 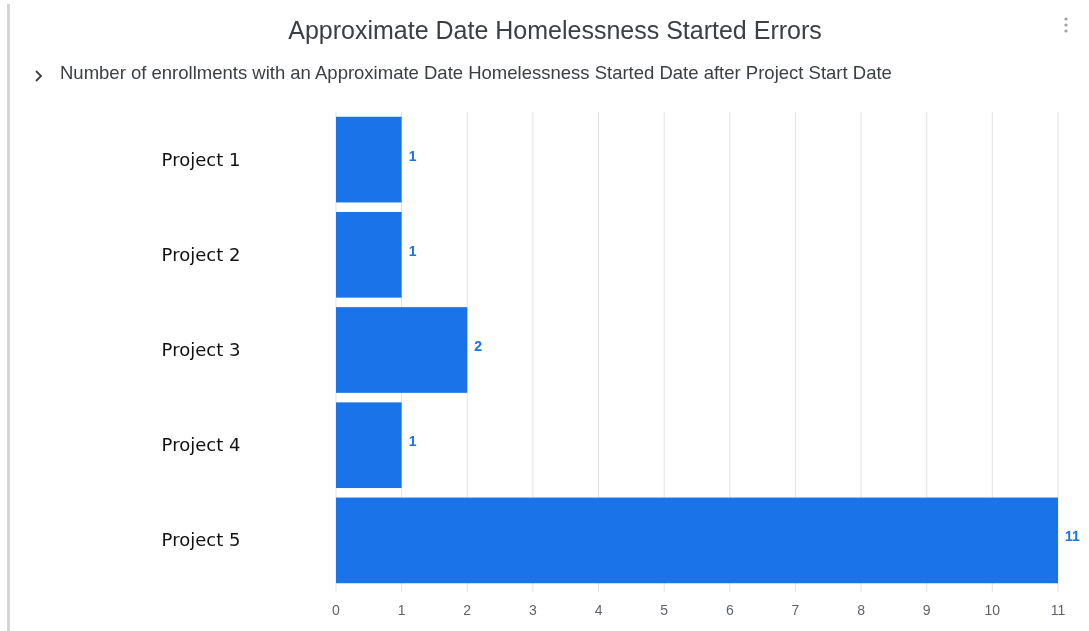 I want to click on x-tick-label: 1, so click(x=401, y=610).